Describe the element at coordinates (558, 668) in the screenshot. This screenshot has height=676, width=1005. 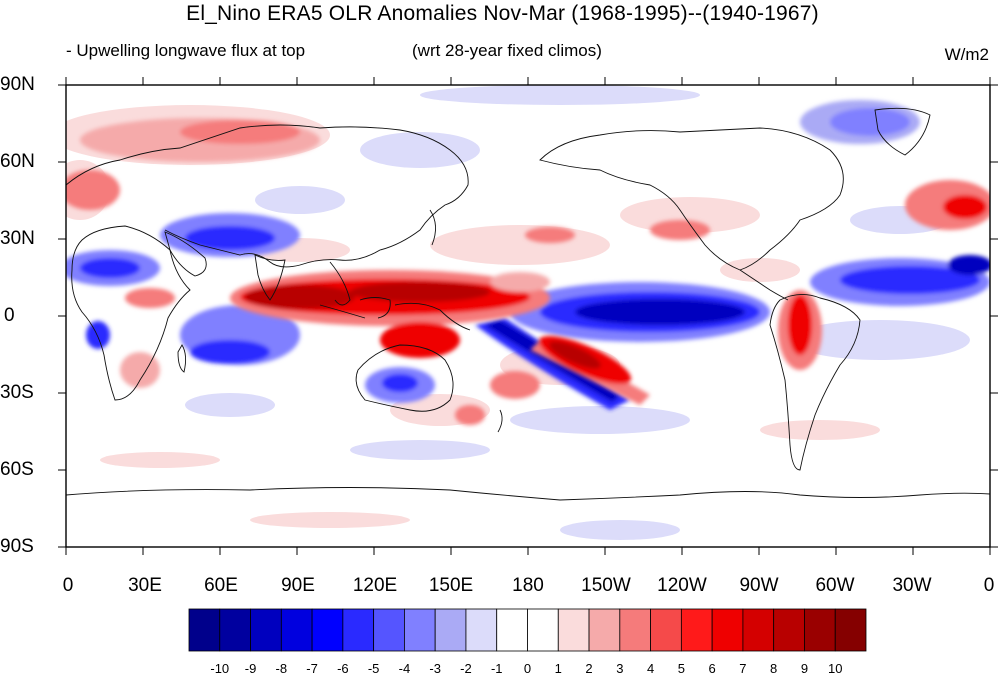
I see `colorbar-label: 1` at that location.